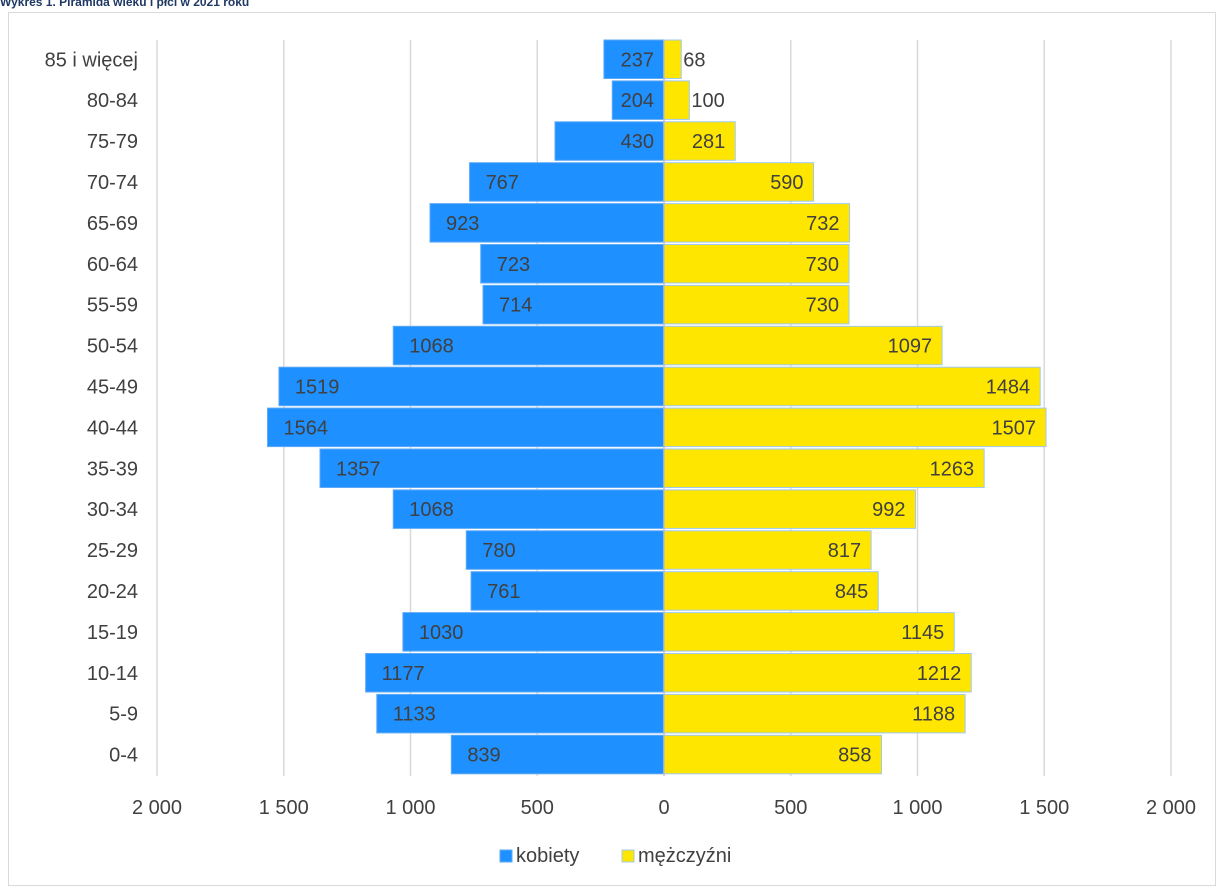 Image resolution: width=1217 pixels, height=886 pixels. What do you see at coordinates (637, 101) in the screenshot?
I see `data-label-kobiety: 204` at bounding box center [637, 101].